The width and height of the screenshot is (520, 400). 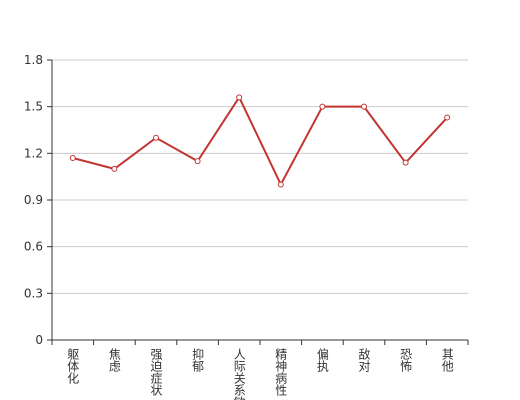 I want to click on x-tick-label: 焦虑, so click(x=114, y=360).